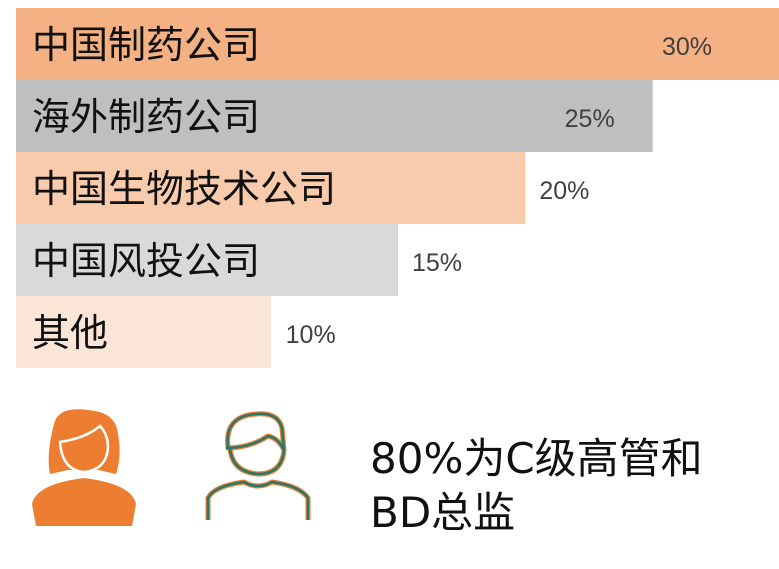  Describe the element at coordinates (258, 465) in the screenshot. I see `man-outline-icon` at that location.